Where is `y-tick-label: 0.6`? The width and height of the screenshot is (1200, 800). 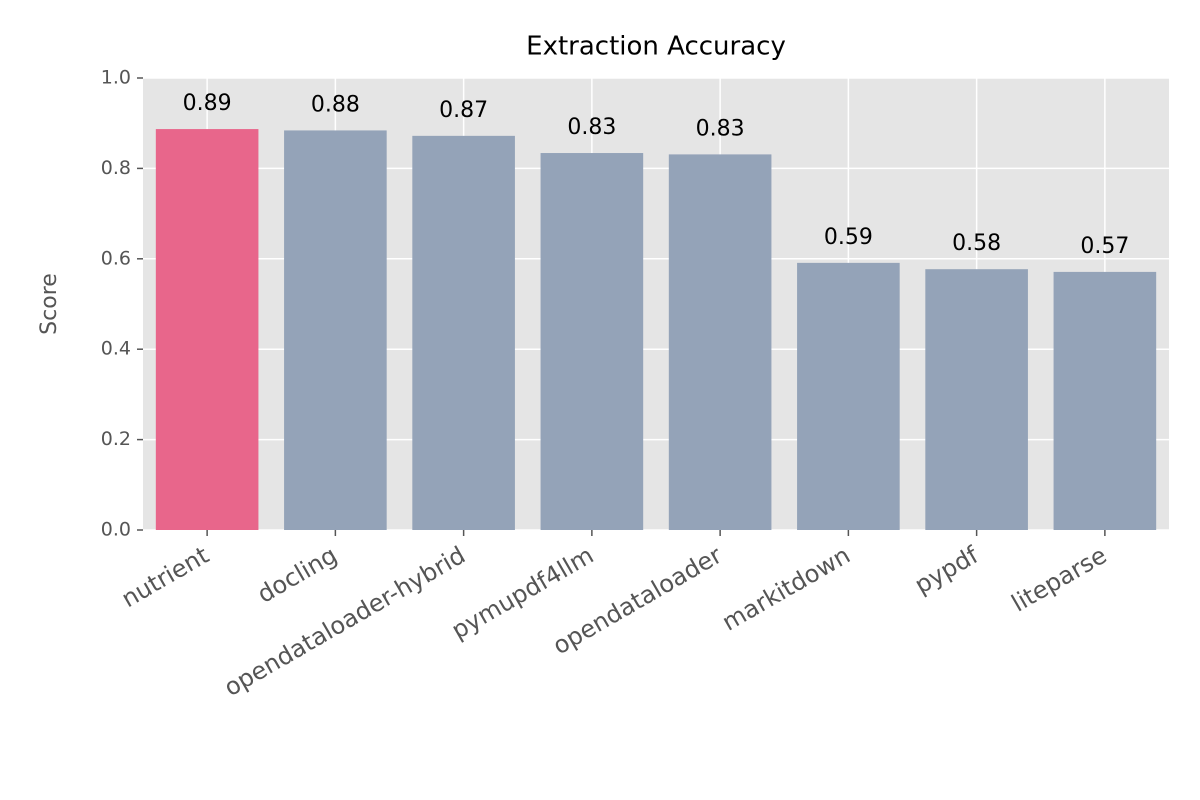 y-tick-label: 0.6 is located at coordinates (116, 258).